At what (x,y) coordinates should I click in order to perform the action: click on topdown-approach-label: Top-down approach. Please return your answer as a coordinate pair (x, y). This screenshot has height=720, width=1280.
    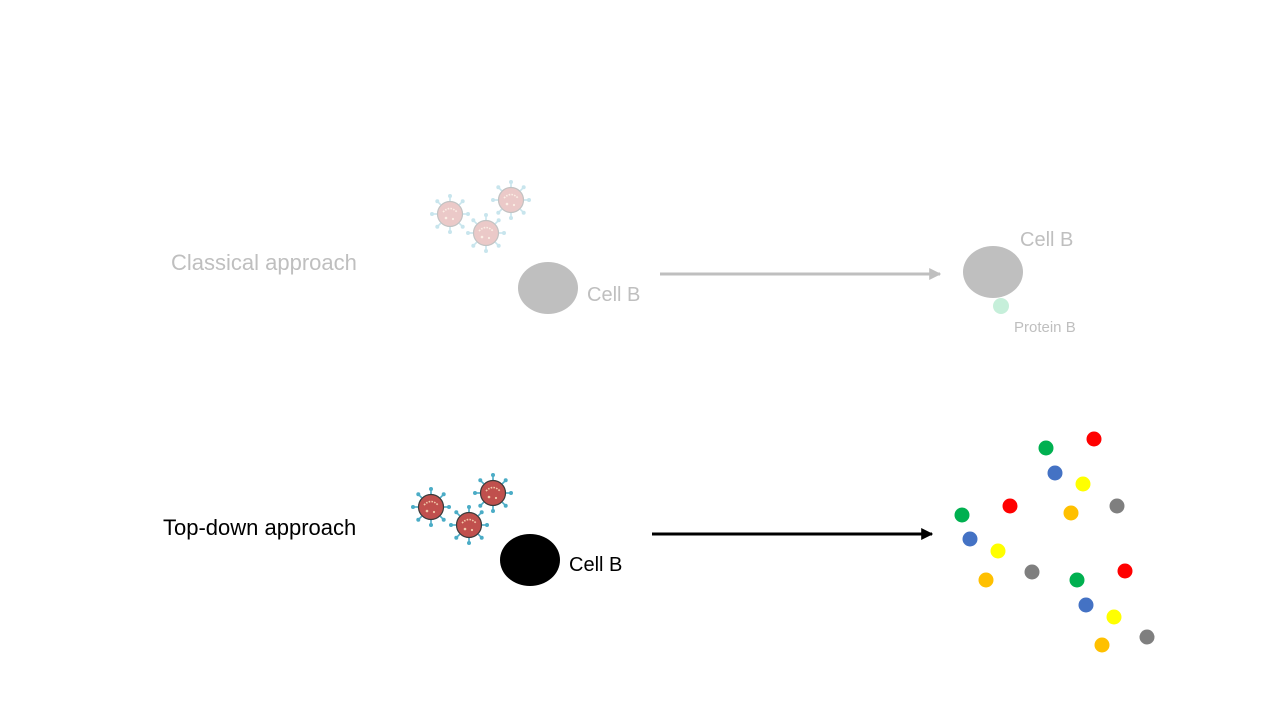
    Looking at the image, I should click on (260, 527).